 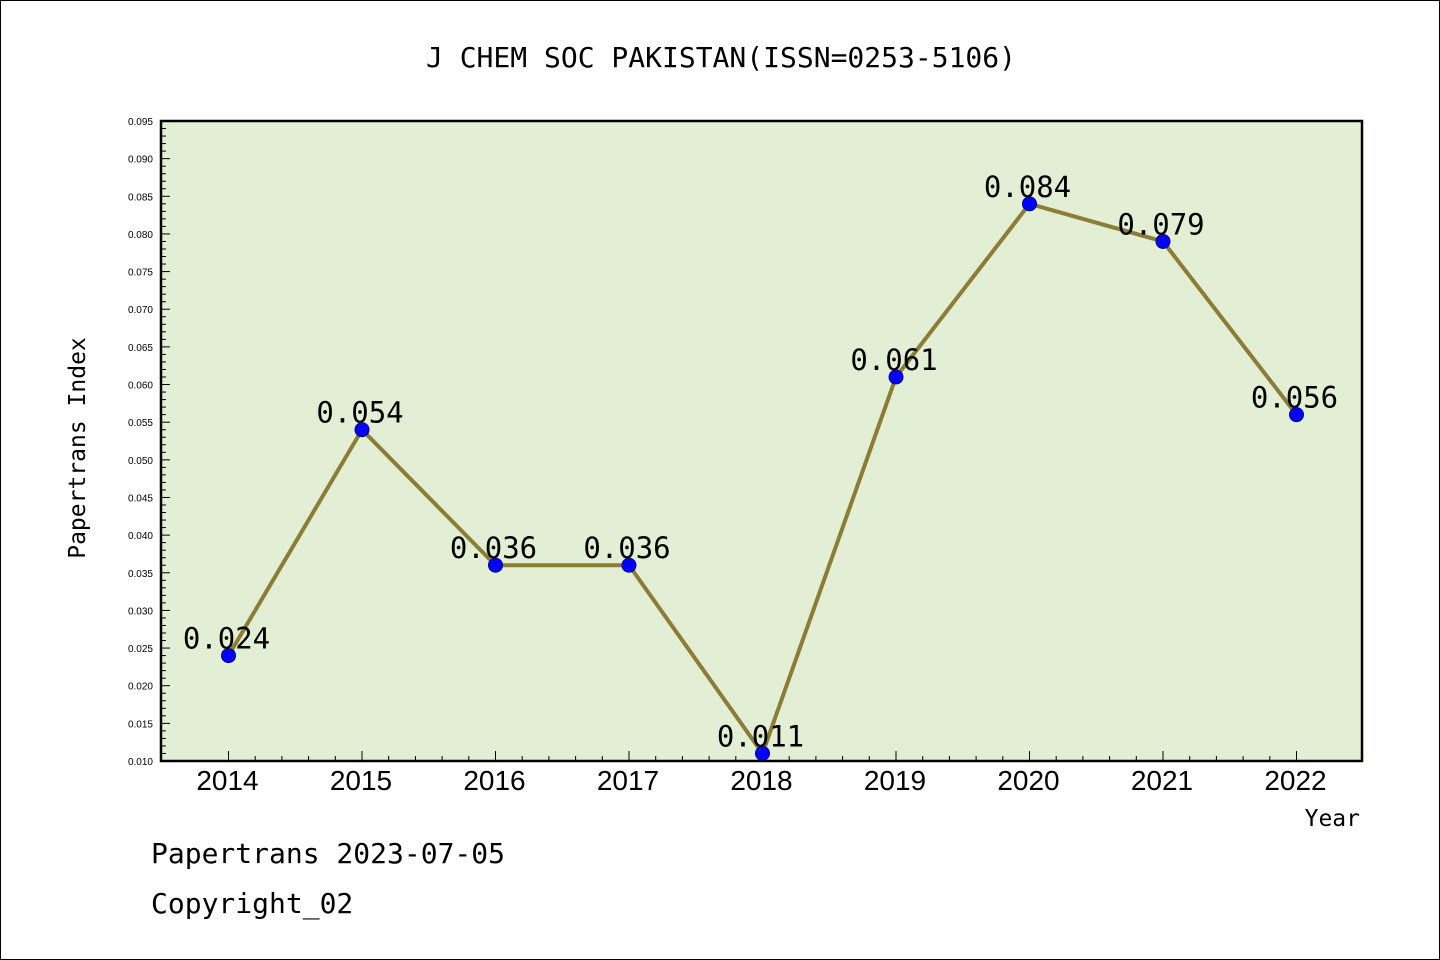 What do you see at coordinates (226, 639) in the screenshot?
I see `data-label: 0.024` at bounding box center [226, 639].